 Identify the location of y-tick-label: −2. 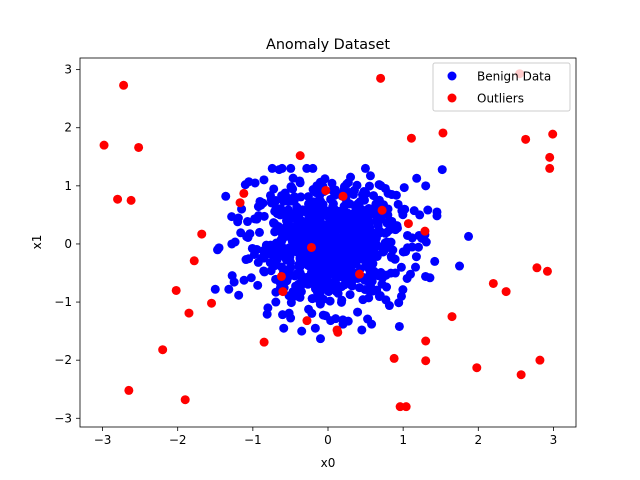
(63, 360).